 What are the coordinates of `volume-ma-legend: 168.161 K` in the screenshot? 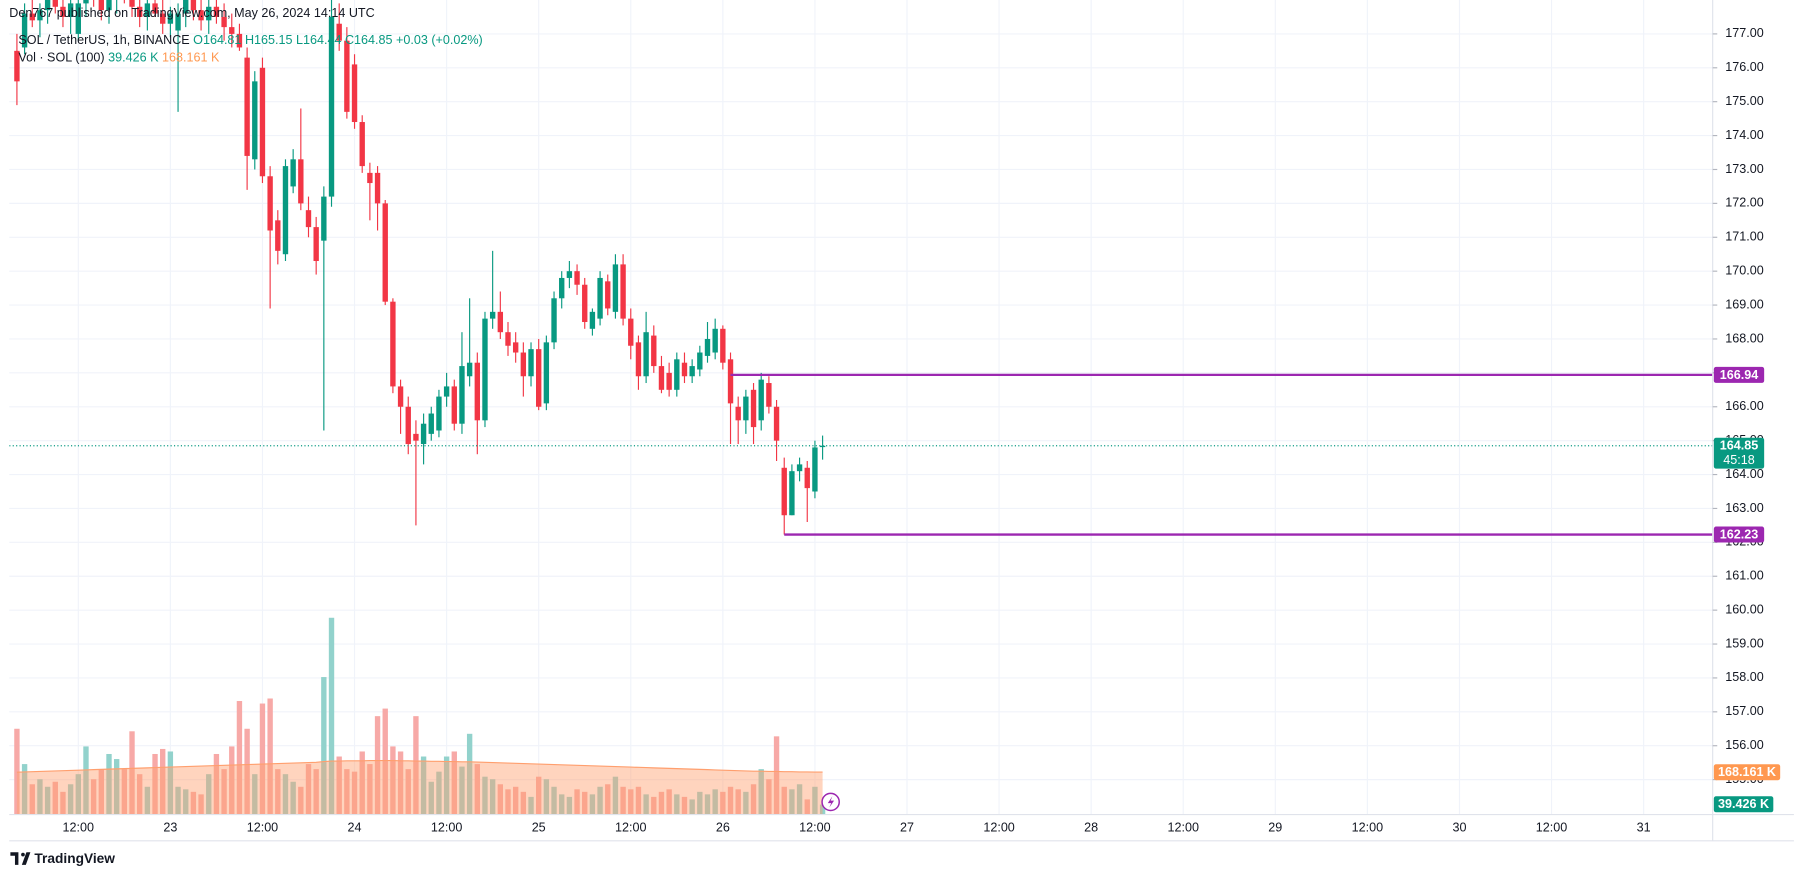 It's located at (191, 58).